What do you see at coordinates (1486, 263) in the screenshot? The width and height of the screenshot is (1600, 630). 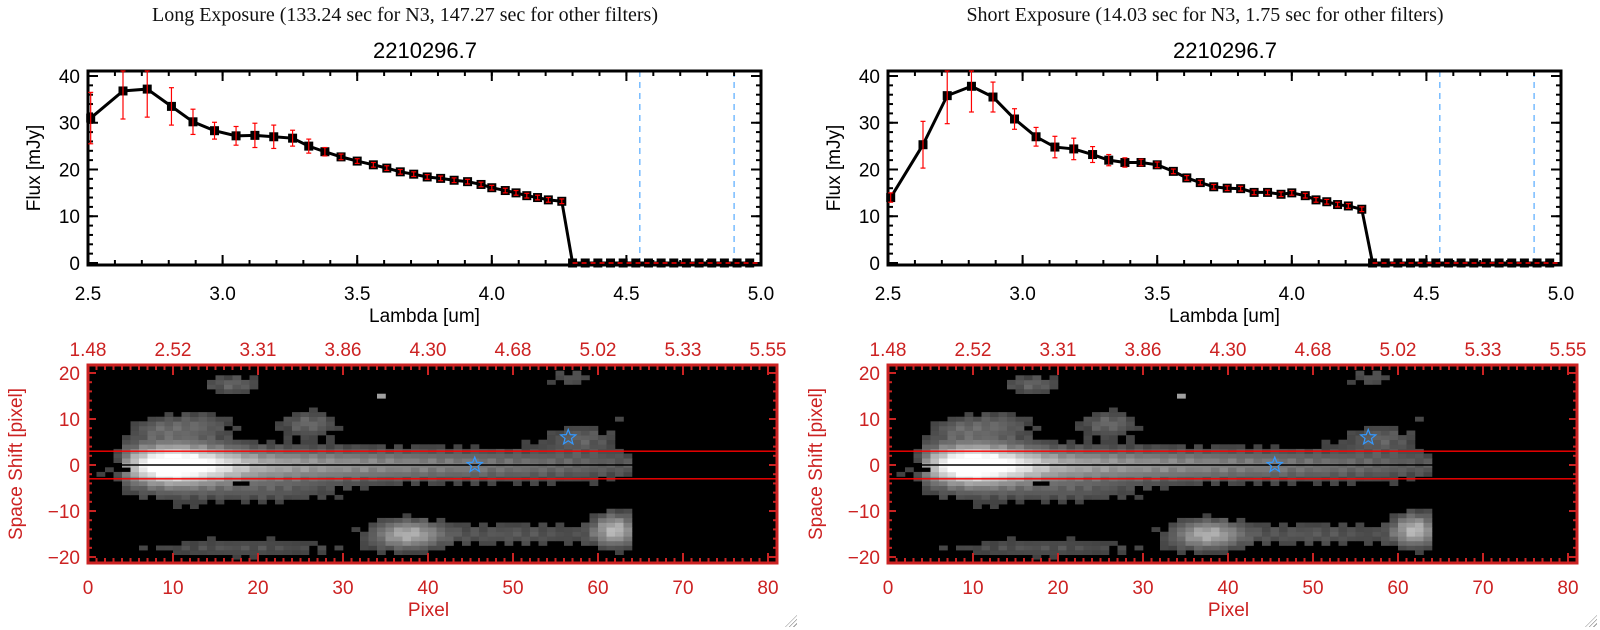 I see `data-point` at bounding box center [1486, 263].